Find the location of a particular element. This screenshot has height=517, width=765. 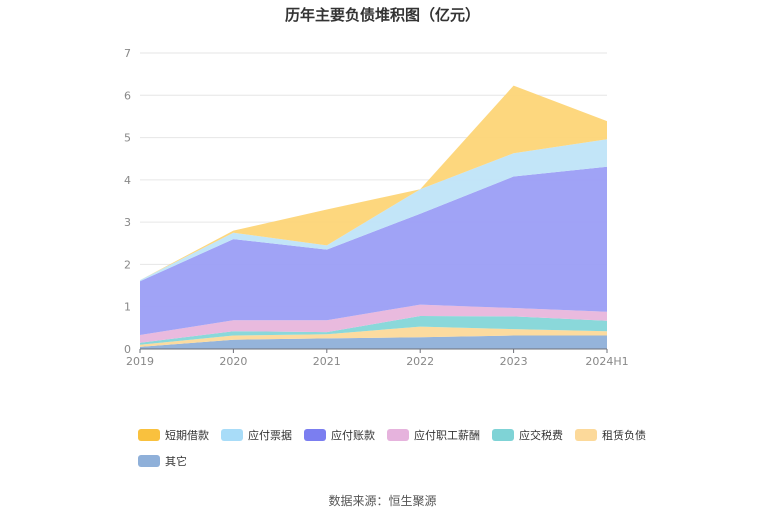

area-应付职工薪酬 is located at coordinates (373, 323).